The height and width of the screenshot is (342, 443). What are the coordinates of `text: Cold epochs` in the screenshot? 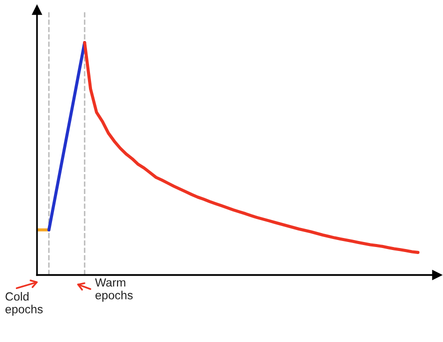 It's located at (24, 304).